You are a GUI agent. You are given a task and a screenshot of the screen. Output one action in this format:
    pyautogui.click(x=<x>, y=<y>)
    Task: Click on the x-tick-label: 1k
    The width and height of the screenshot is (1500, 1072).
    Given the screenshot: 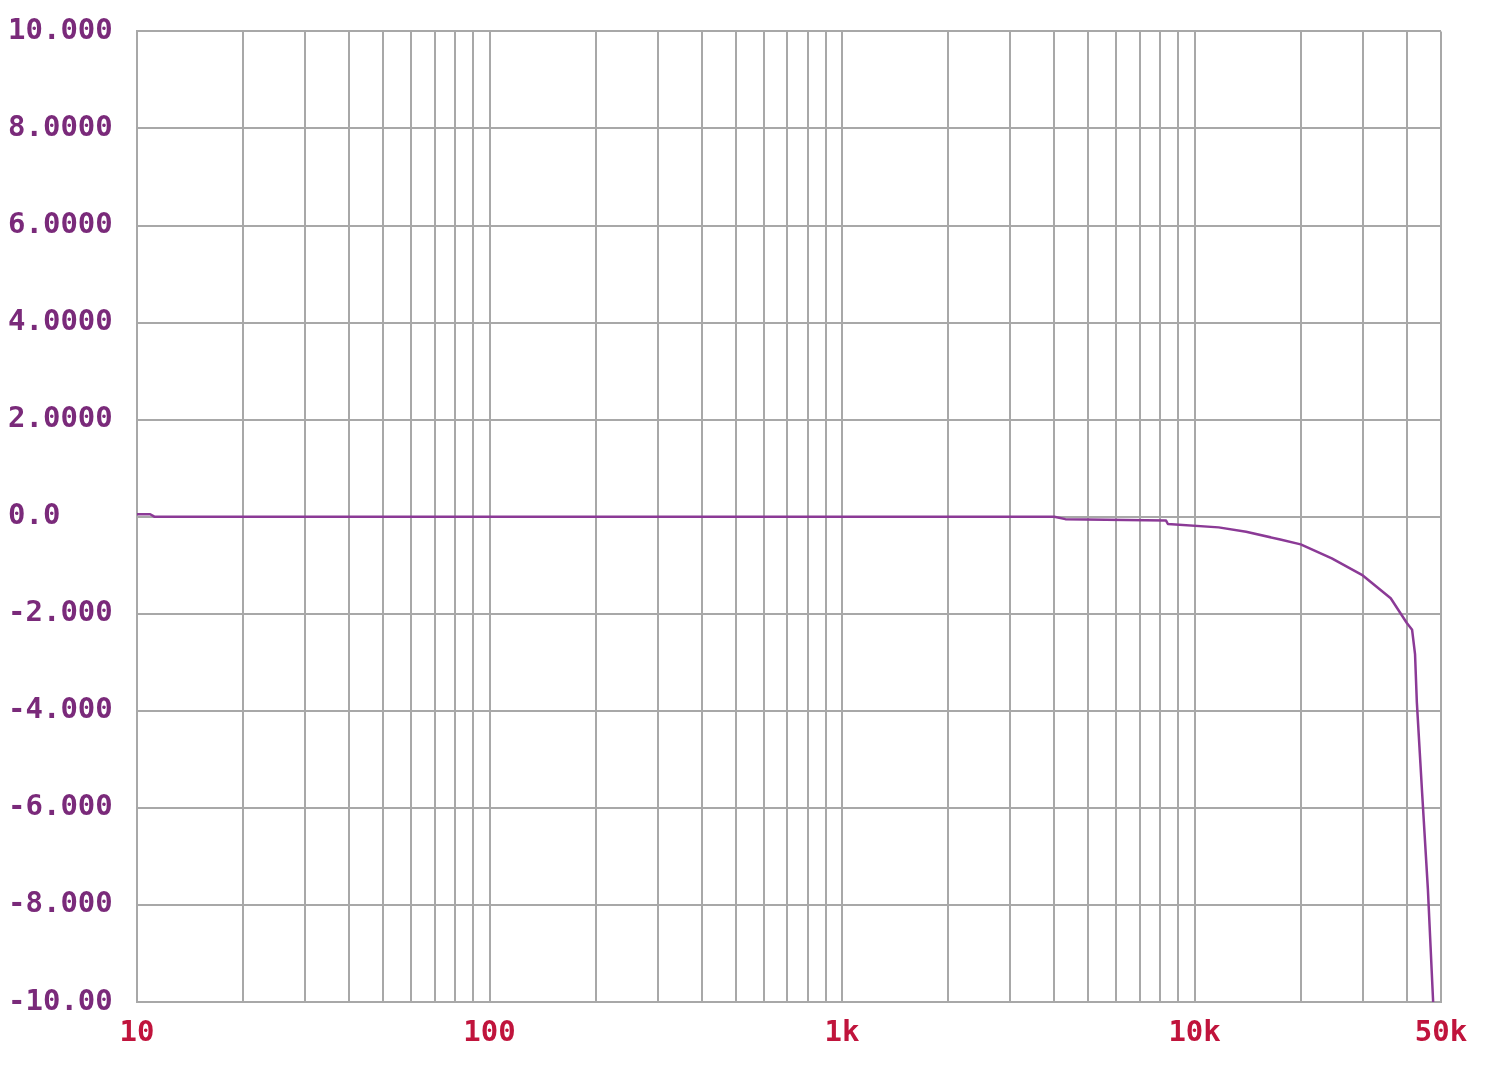 What is the action you would take?
    pyautogui.click(x=842, y=1030)
    